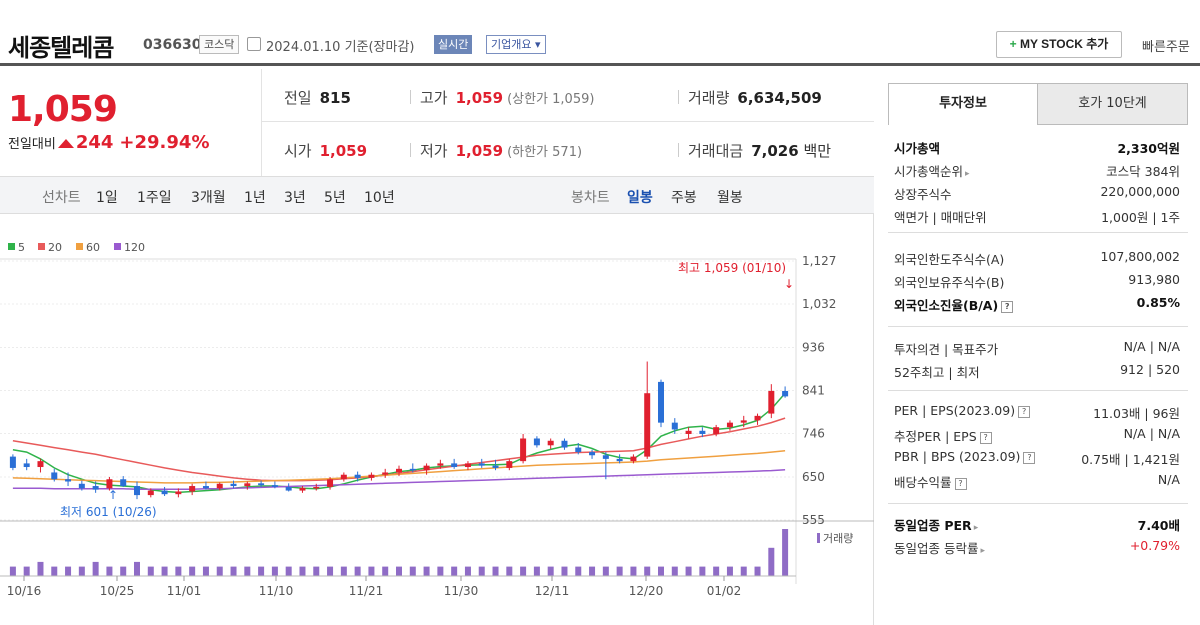  I want to click on x-tick-label: 11/21, so click(366, 591).